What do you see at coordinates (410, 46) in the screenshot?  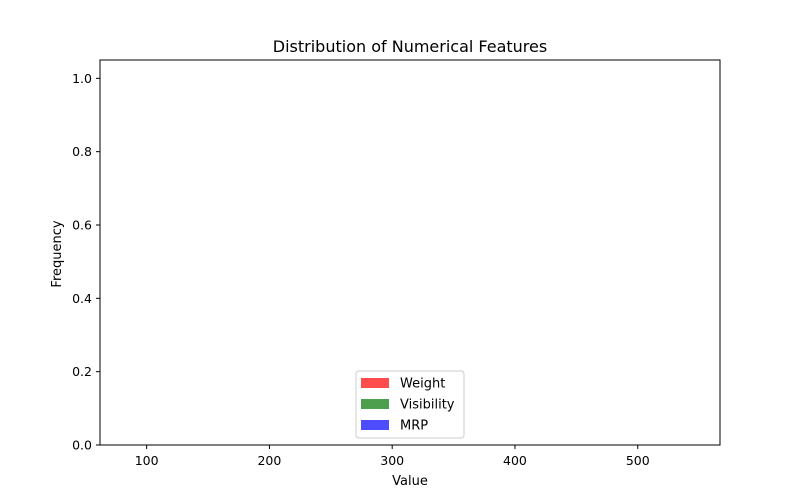 I see `chart-title: Distribution of Numerical Features` at bounding box center [410, 46].